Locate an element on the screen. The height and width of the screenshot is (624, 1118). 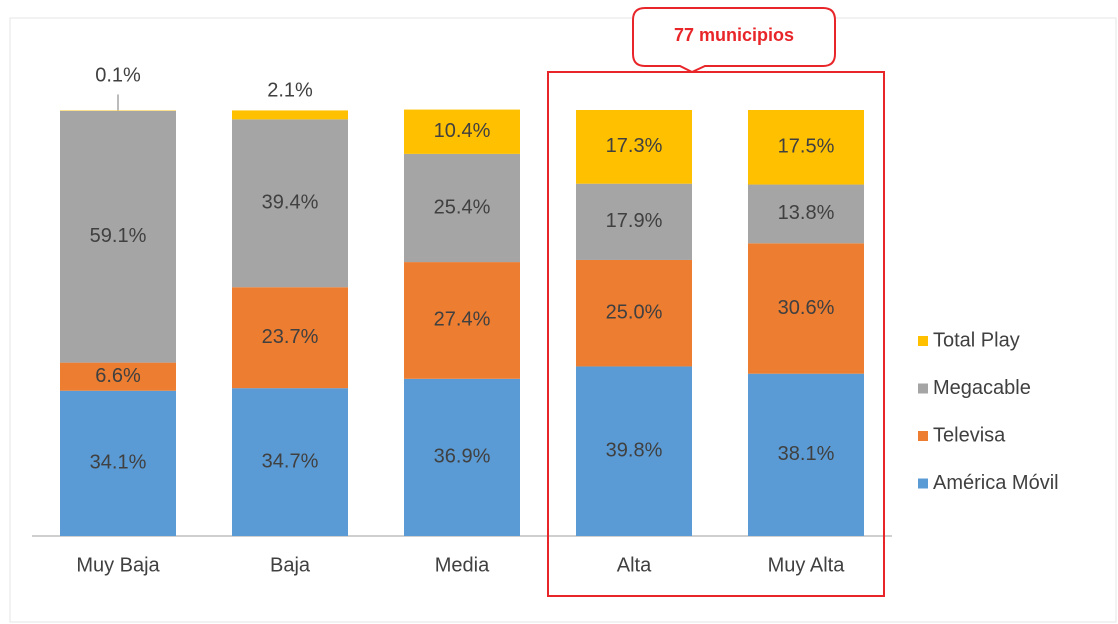
legend-label: América Móvil is located at coordinates (996, 483).